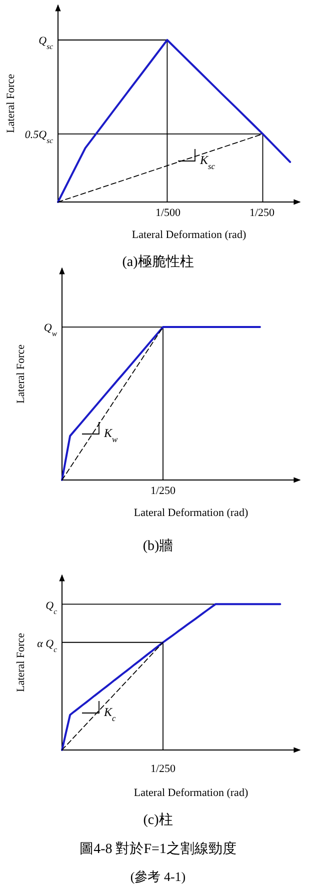  Describe the element at coordinates (158, 849) in the screenshot. I see `caption: 圖4-8 對於F=1之割線勁度` at that location.